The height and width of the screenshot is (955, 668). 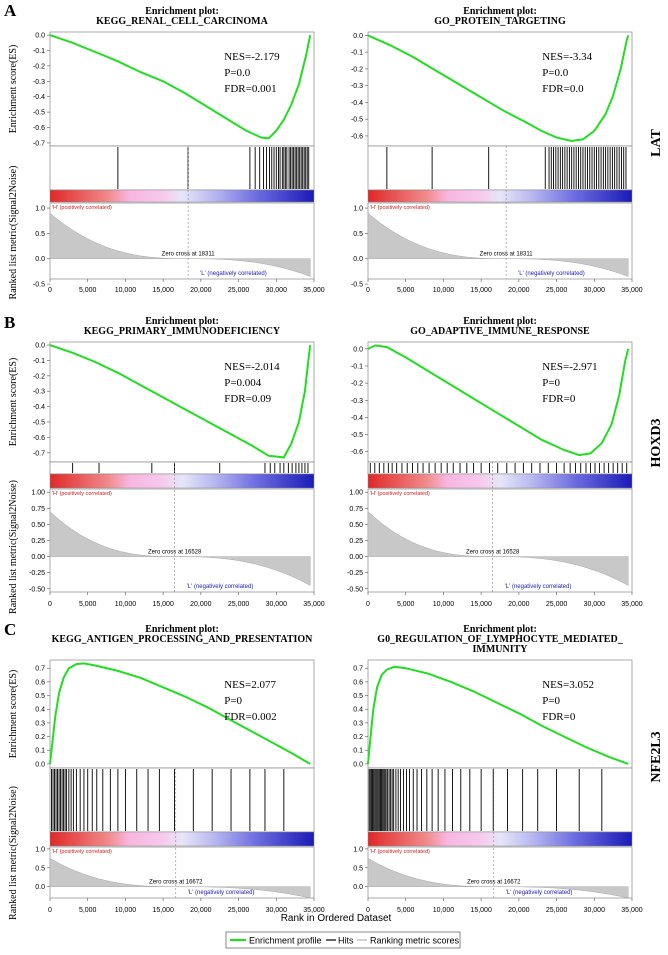 I want to click on metric-tick-label: 1.00, so click(x=38, y=493).